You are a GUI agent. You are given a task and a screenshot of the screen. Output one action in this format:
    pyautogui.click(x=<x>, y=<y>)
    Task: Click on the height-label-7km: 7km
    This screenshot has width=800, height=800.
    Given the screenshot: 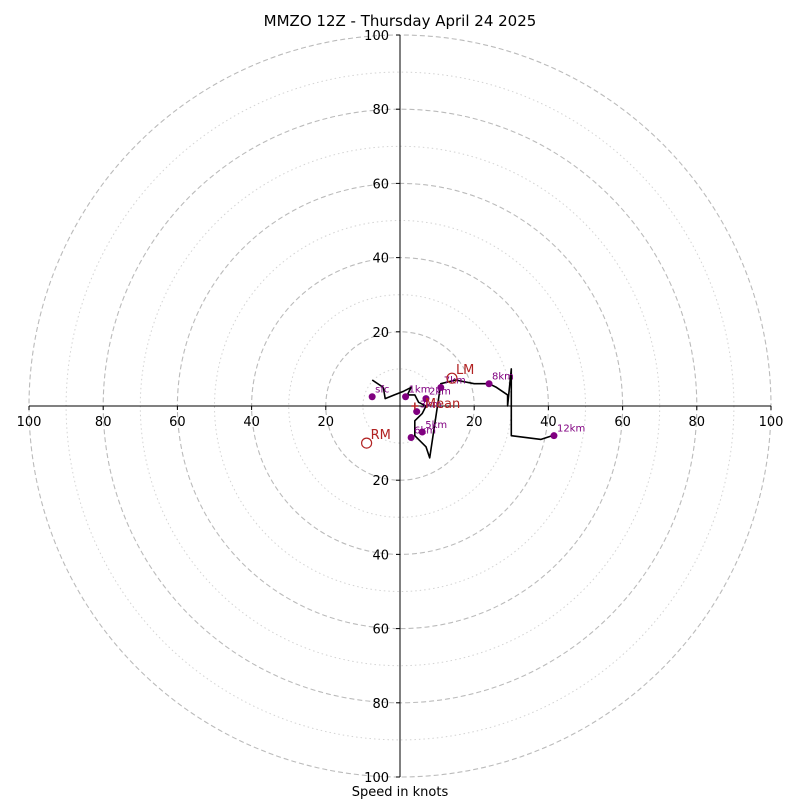 What is the action you would take?
    pyautogui.click(x=455, y=380)
    